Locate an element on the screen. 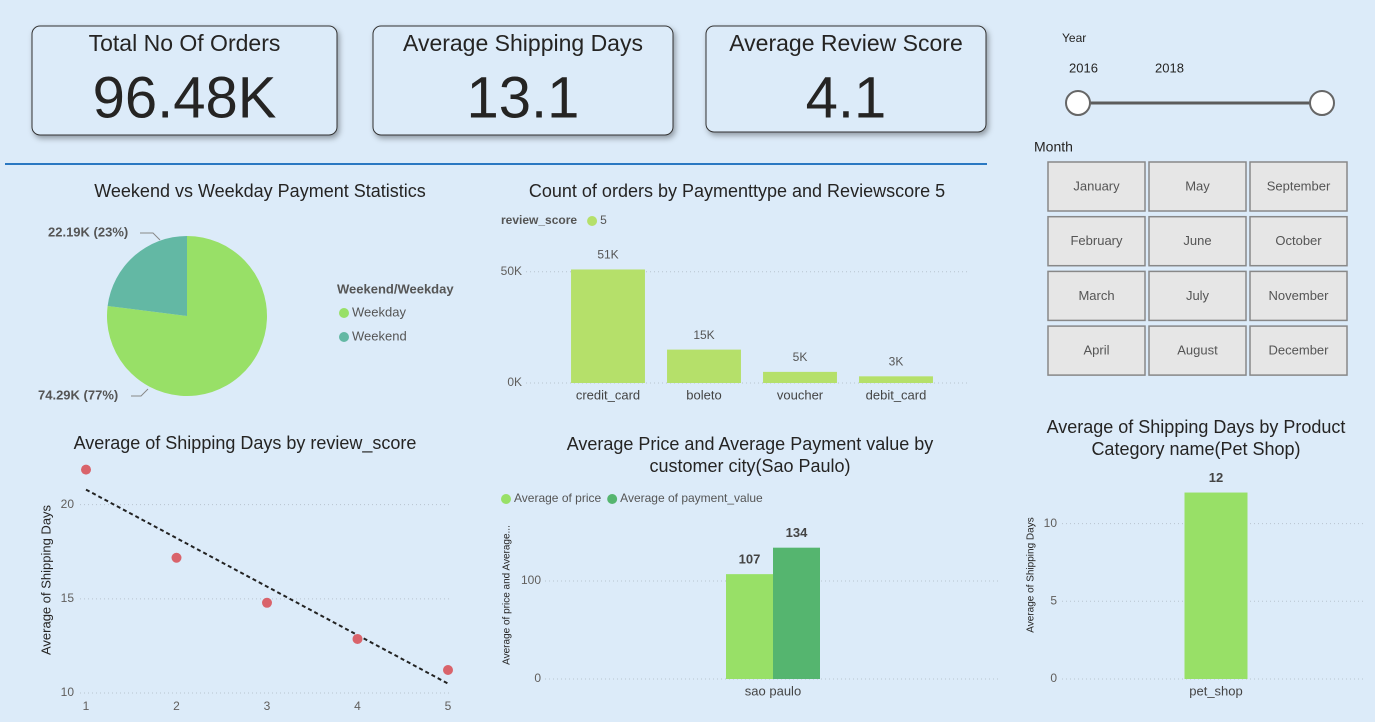 This screenshot has width=1375, height=722. month-label: March is located at coordinates (1096, 295).